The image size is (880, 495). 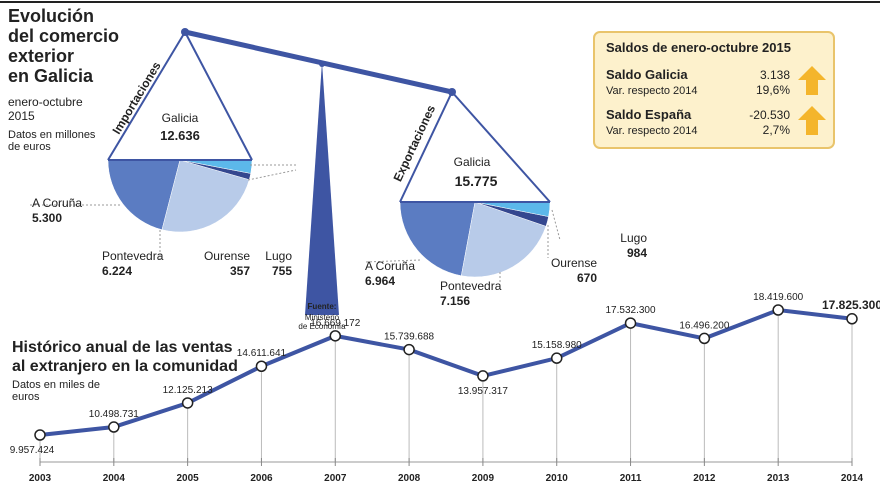 What do you see at coordinates (125, 366) in the screenshot?
I see `line-title: al extranjero en la comunidad` at bounding box center [125, 366].